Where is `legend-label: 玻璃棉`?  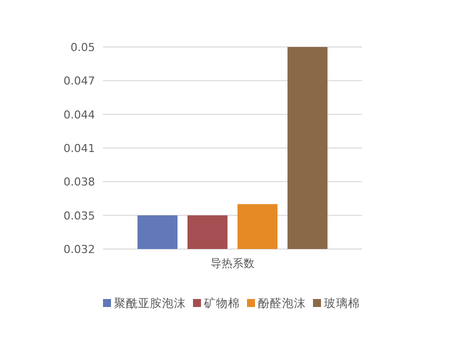
legend-label: 玻璃棉 is located at coordinates (342, 303).